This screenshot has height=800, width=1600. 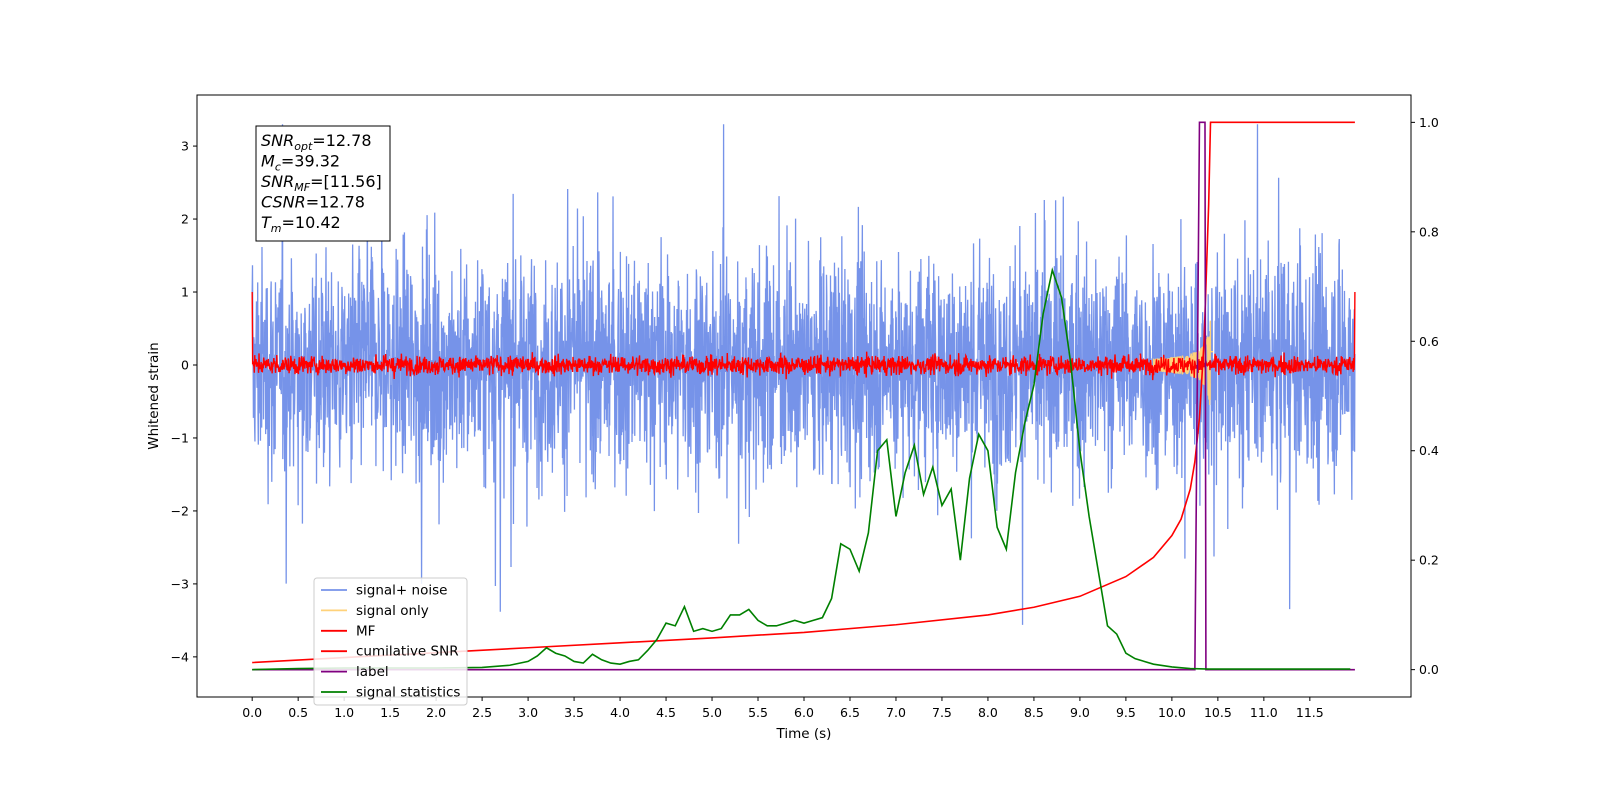 I want to click on x-tick-label: 8.5, so click(x=1034, y=712).